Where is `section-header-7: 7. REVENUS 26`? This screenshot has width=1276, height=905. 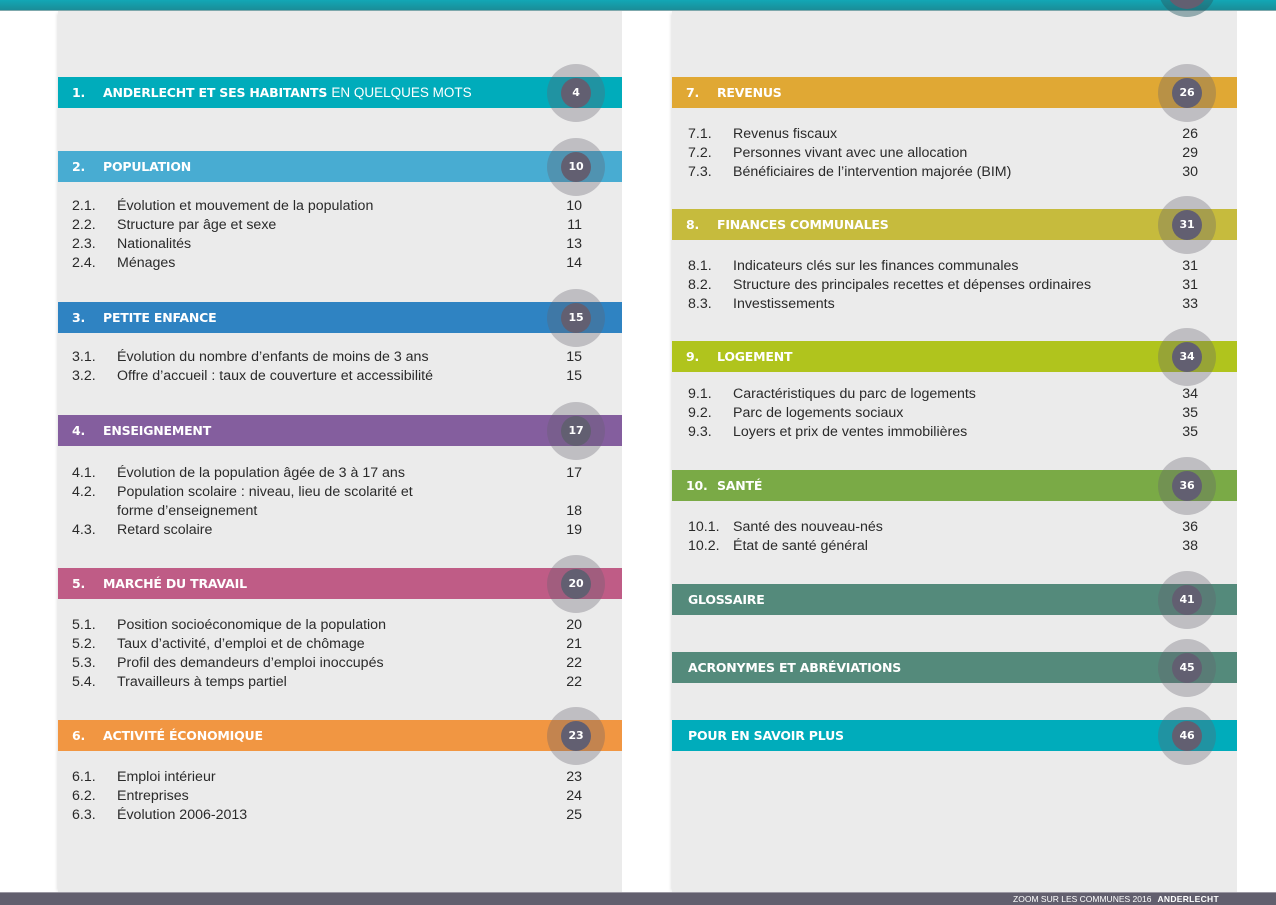 section-header-7: 7. REVENUS 26 is located at coordinates (954, 93).